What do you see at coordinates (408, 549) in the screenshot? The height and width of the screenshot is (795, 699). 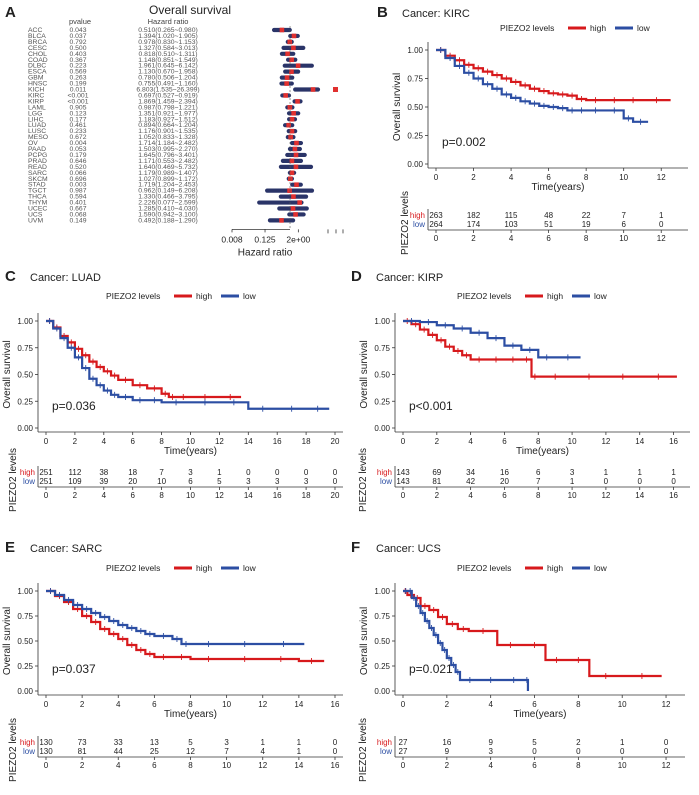 I see `panel-title: Cancer: UCS` at bounding box center [408, 549].